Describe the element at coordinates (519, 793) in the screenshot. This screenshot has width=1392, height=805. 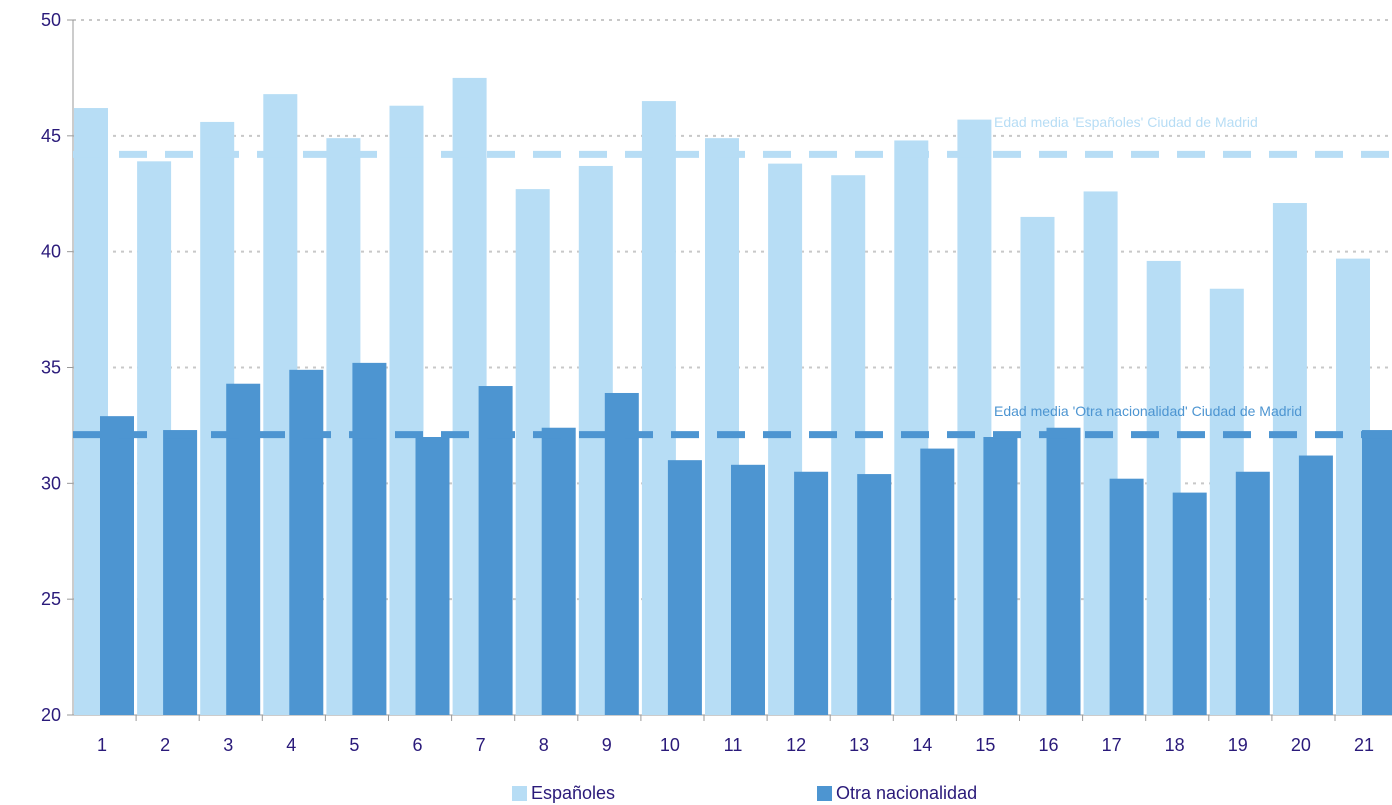
I see `legend-swatch-espanoles` at that location.